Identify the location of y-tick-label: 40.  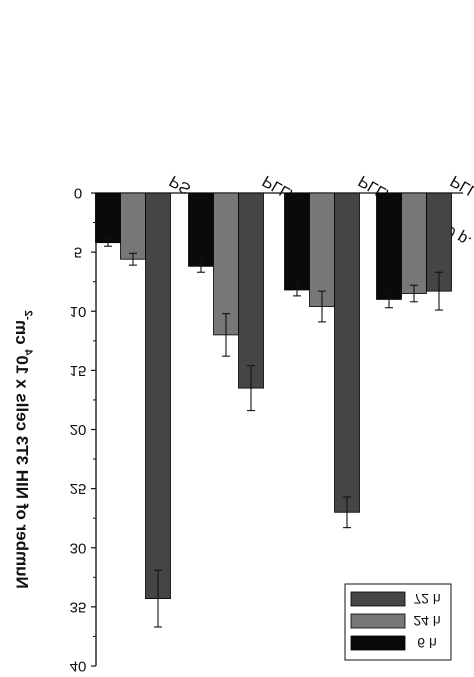
(78, 666).